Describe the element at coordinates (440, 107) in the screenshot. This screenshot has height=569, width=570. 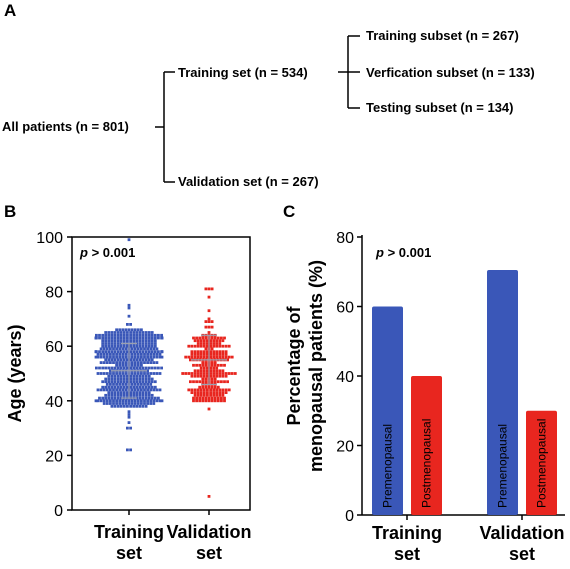
I see `tree-testing-subset: Testing subset (n = 134)` at that location.